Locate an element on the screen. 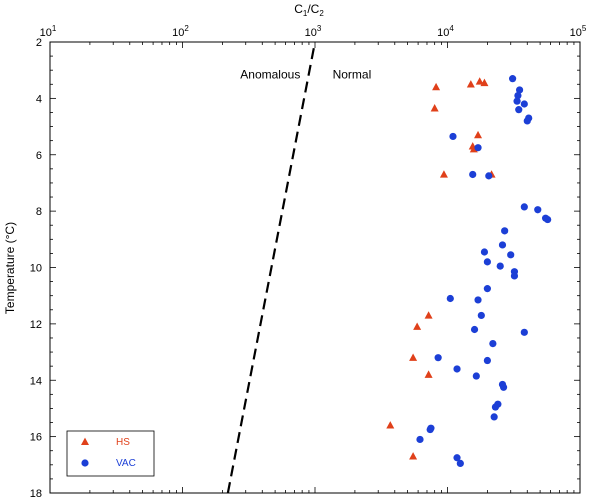 The height and width of the screenshot is (500, 593). x-tick-label: 10² is located at coordinates (180, 31).